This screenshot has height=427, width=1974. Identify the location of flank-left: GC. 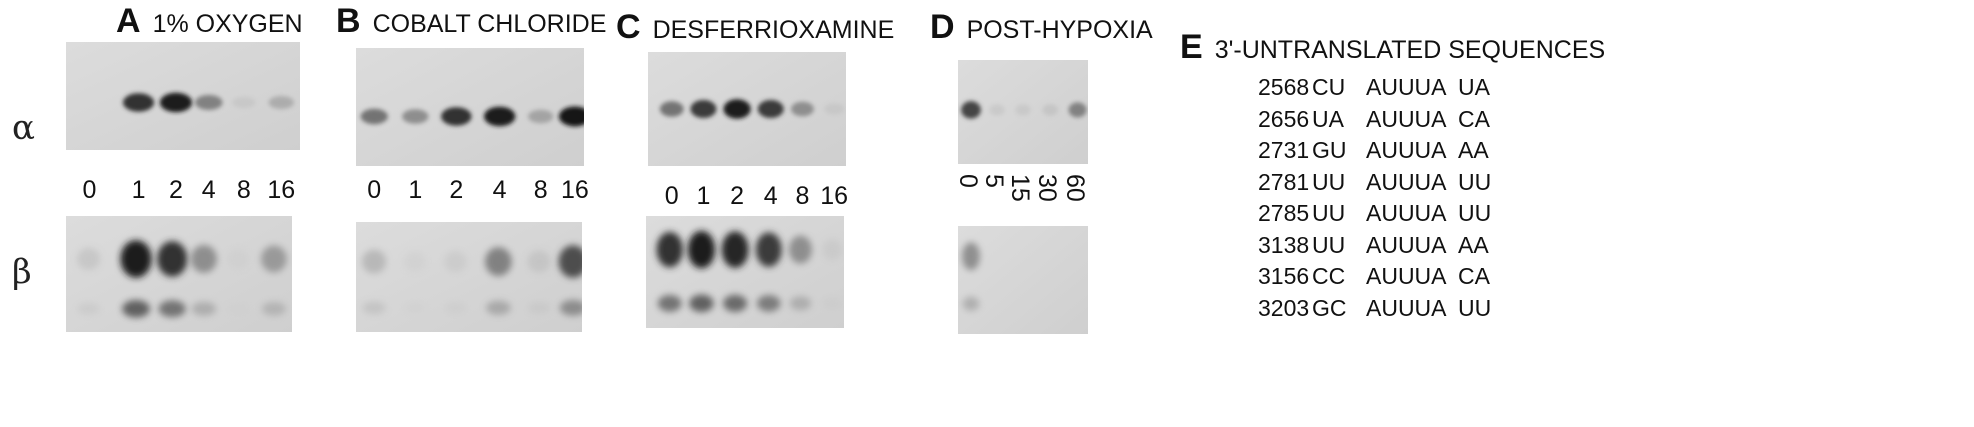
(1329, 307).